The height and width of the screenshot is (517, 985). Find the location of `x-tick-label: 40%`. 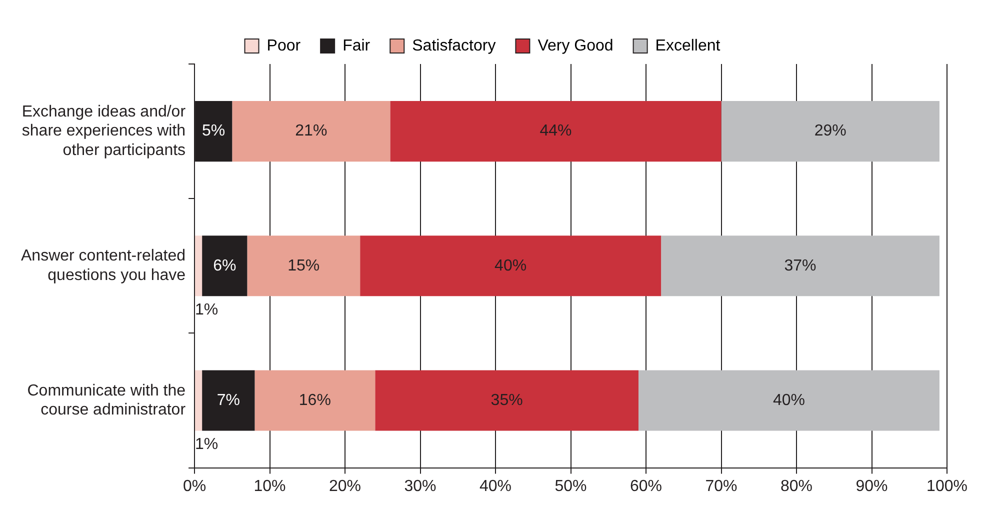

x-tick-label: 40% is located at coordinates (496, 486).